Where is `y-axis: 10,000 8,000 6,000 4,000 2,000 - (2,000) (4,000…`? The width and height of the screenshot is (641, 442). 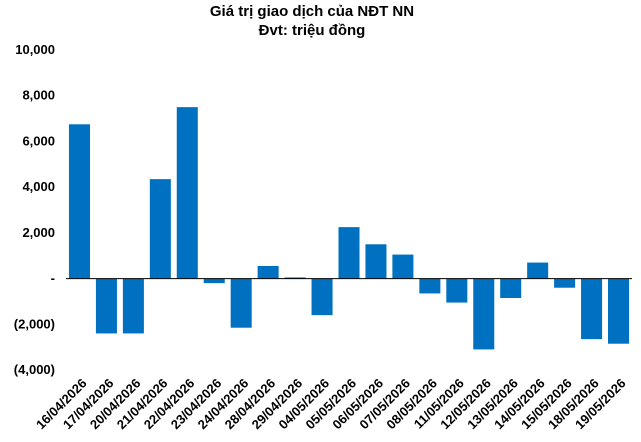 y-axis: 10,000 8,000 6,000 4,000 2,000 - (2,000) (4,000… is located at coordinates (34, 209).